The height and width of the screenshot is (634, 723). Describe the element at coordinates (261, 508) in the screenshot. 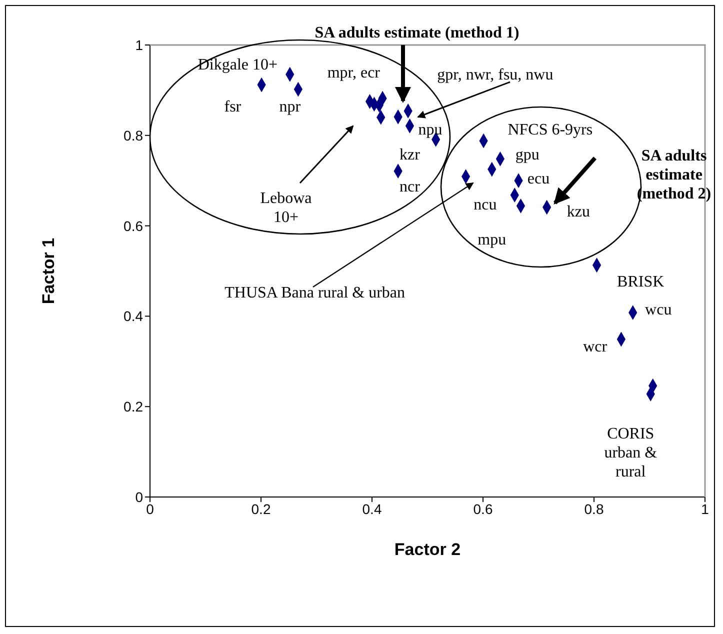

I see `x-tick-label: 0.2` at that location.